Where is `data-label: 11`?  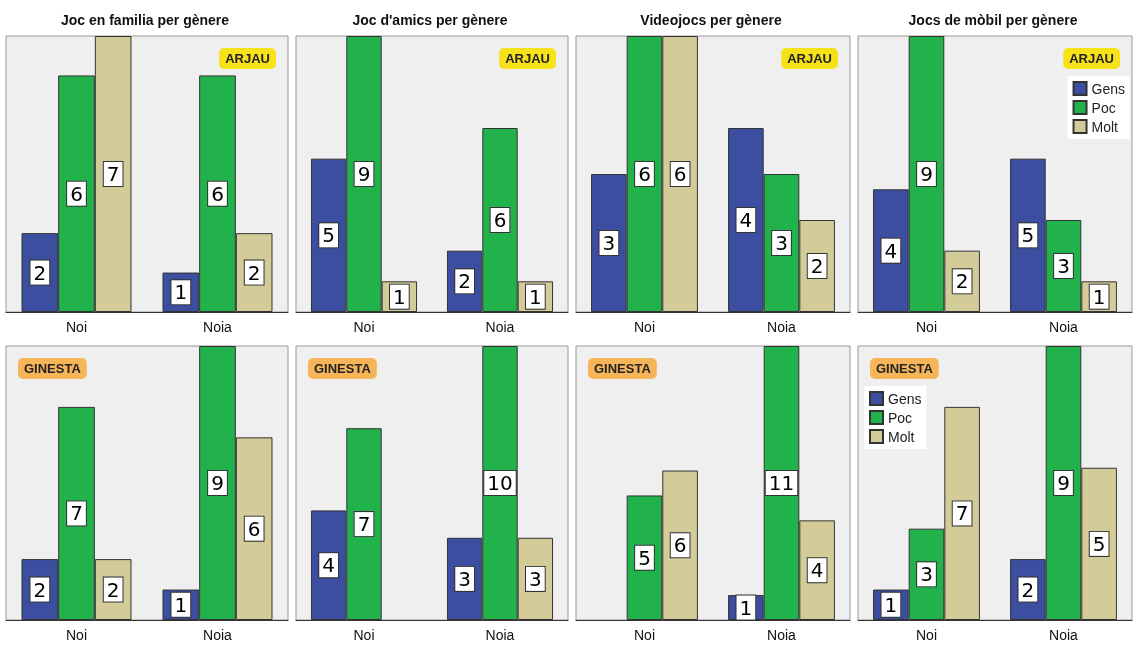 data-label: 11 is located at coordinates (781, 483).